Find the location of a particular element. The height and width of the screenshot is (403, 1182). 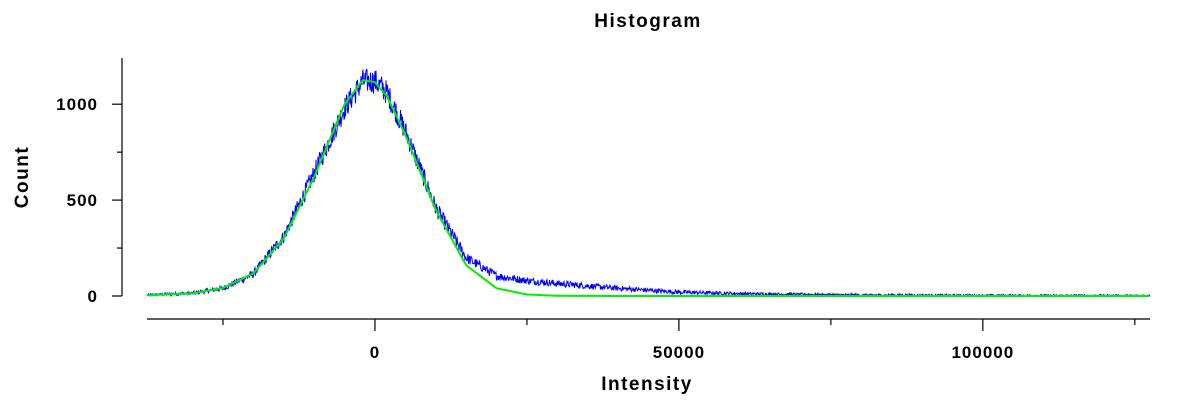

x-tick-label: 50000 is located at coordinates (679, 352).